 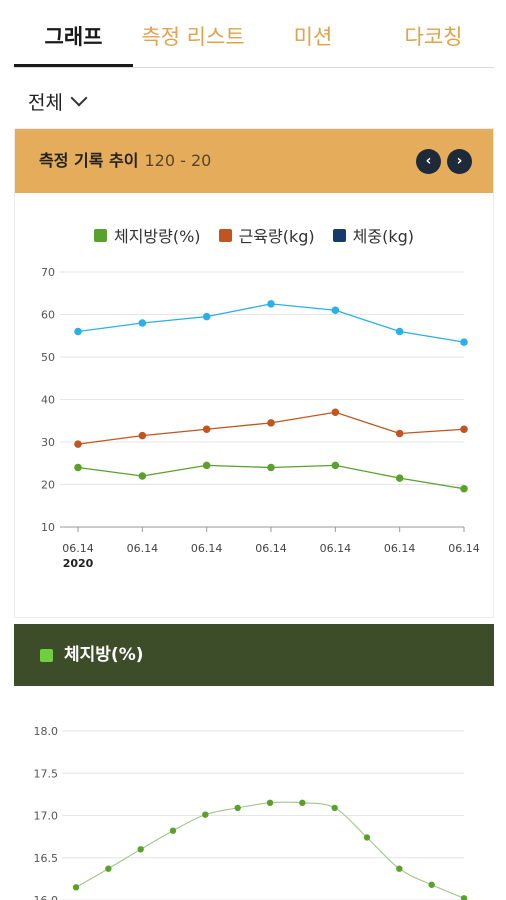 I want to click on fat-series-curve, so click(x=270, y=850).